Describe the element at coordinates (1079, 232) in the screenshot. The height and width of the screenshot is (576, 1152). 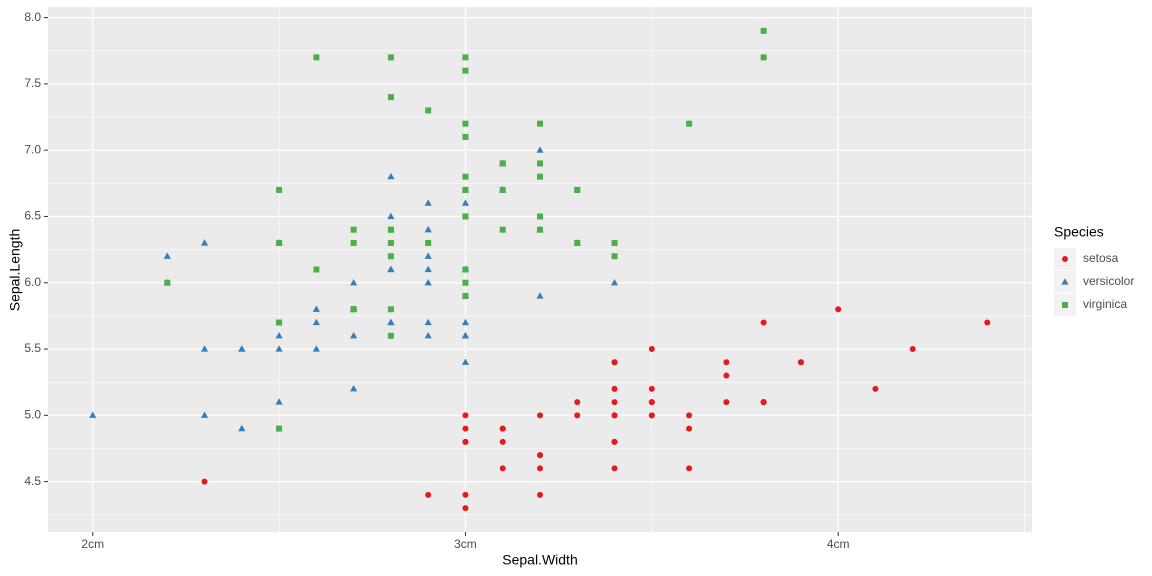
I see `legend-title: Species` at that location.